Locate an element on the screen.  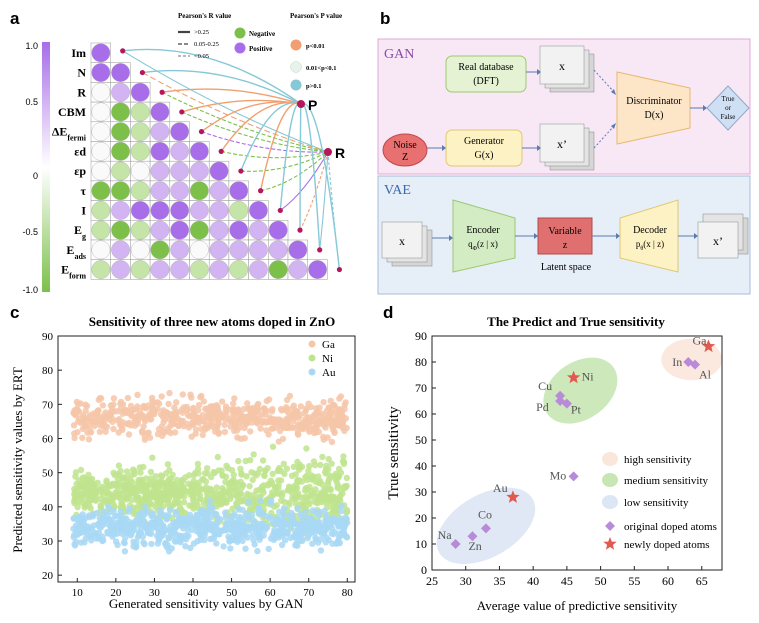
legend-marker-ni is located at coordinates (312, 358).